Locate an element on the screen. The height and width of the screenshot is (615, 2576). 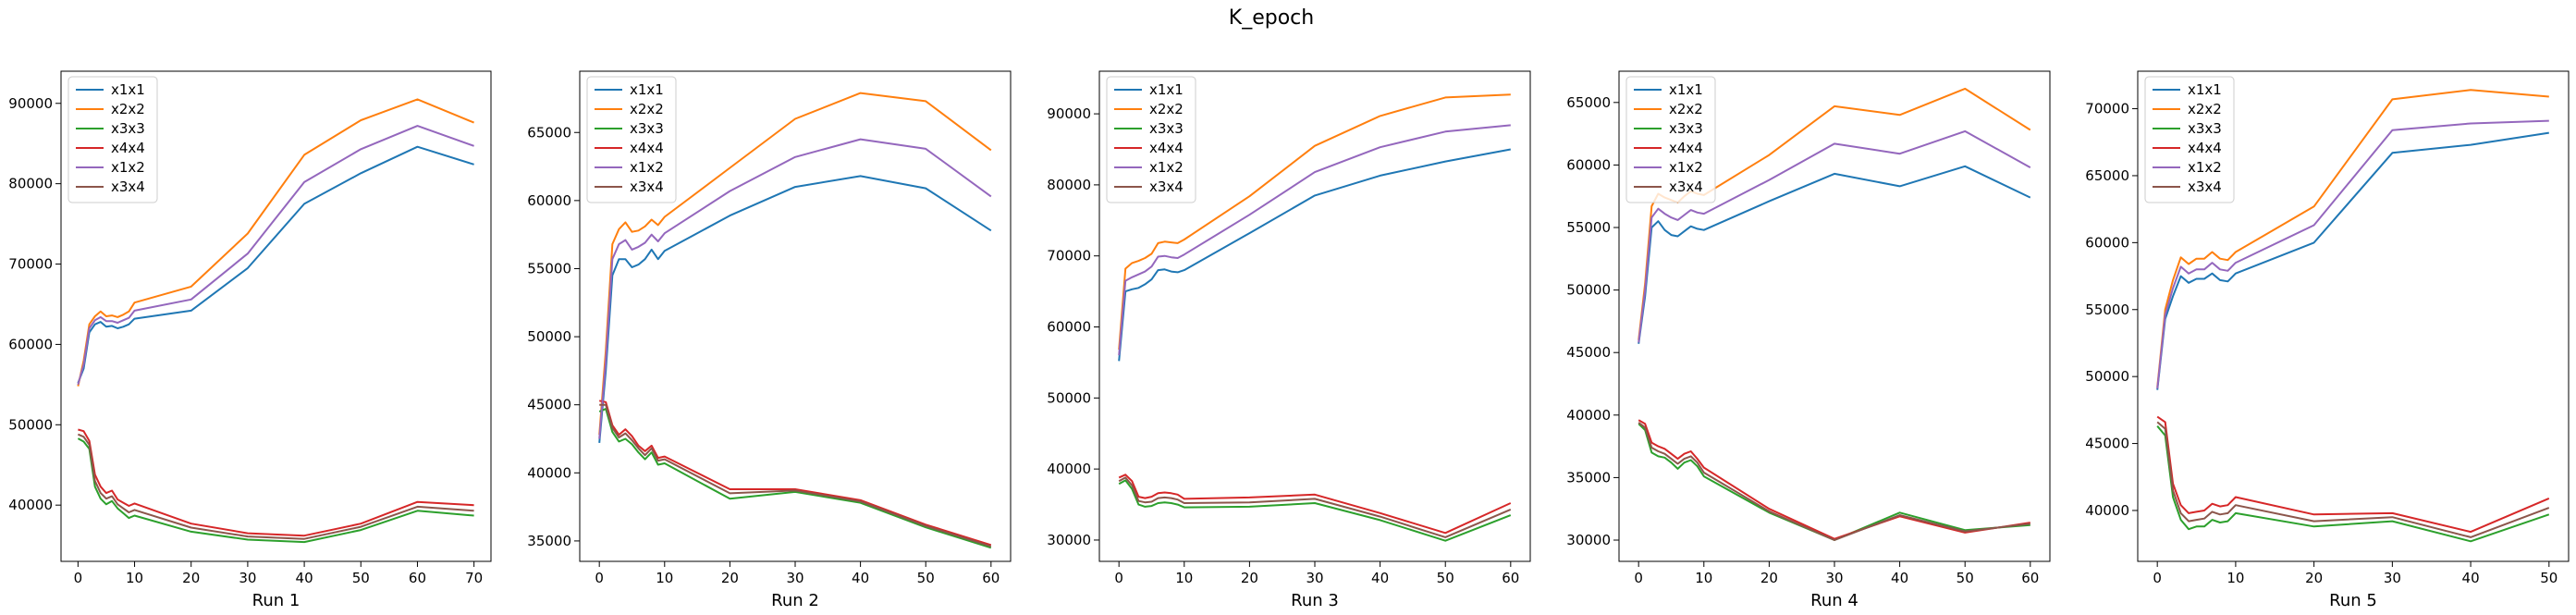
x-axis-label: Run 1 is located at coordinates (277, 600).